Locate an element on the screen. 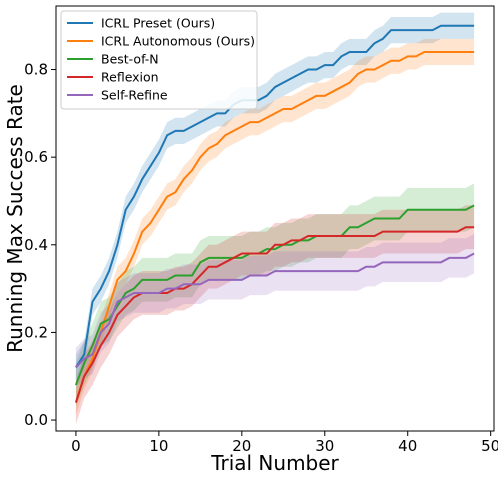 This screenshot has width=498, height=479. x-tick-label: 10 is located at coordinates (158, 446).